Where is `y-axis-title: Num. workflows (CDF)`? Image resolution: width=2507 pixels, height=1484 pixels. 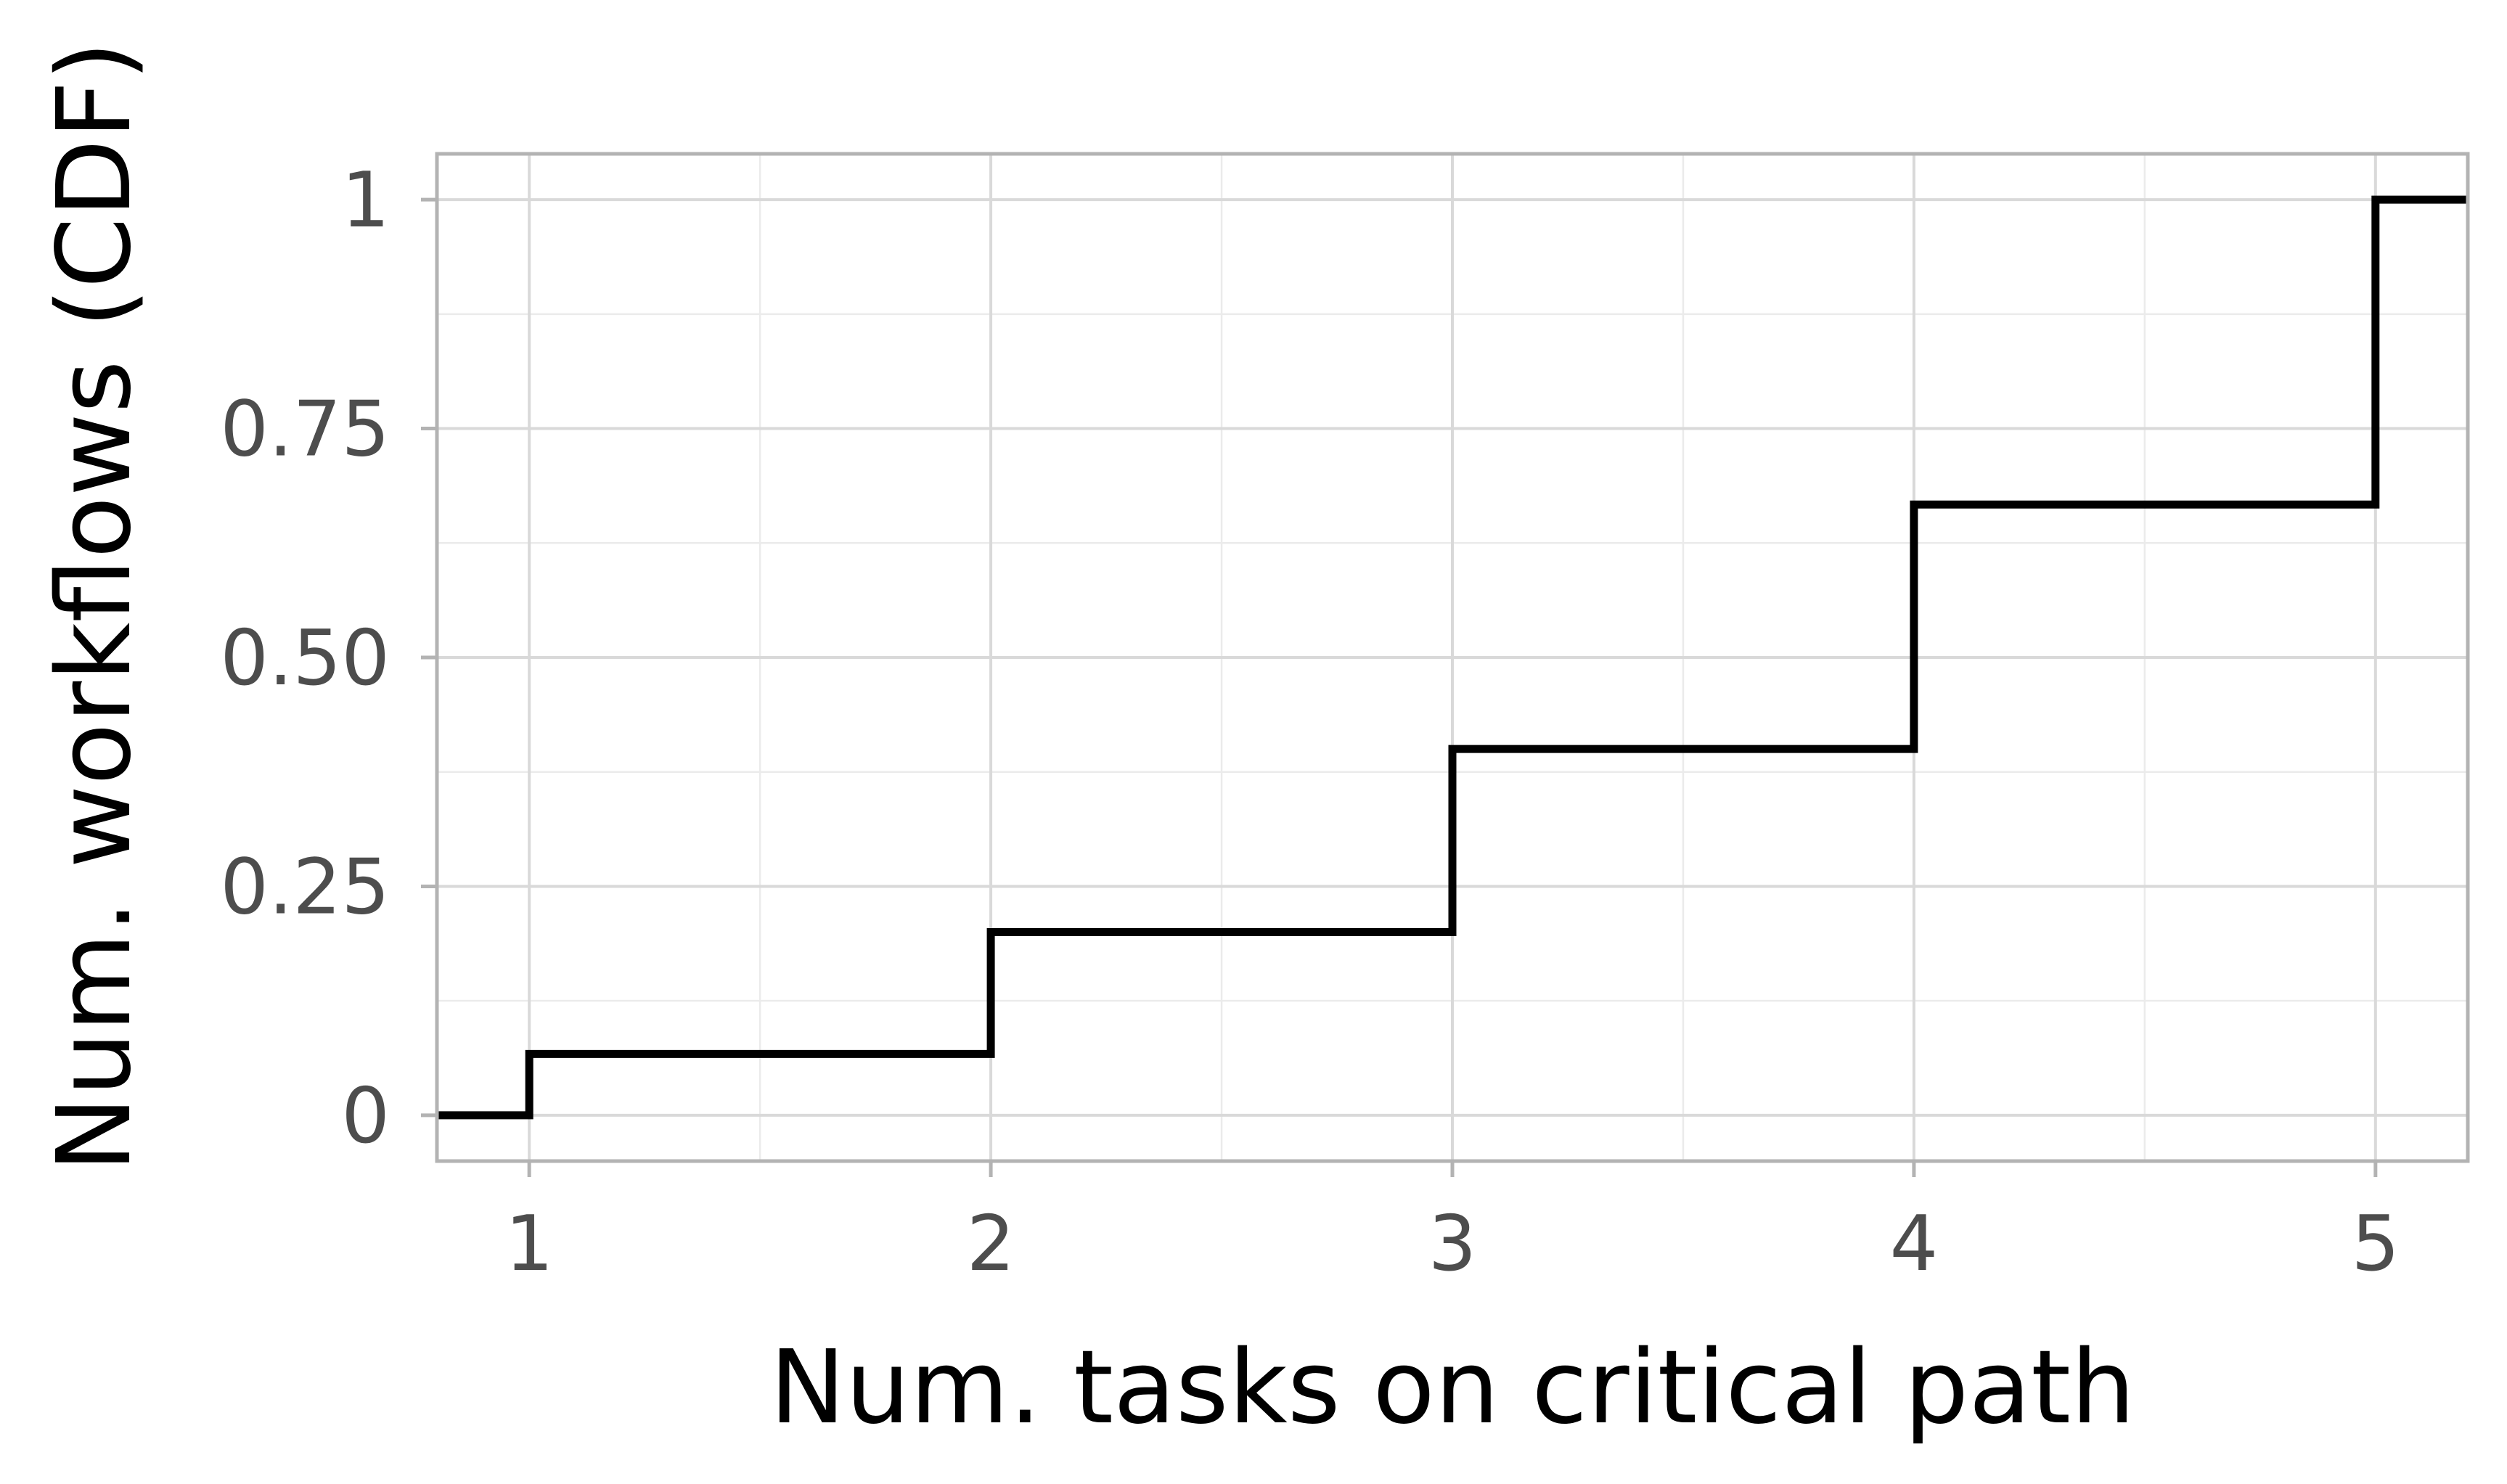
y-axis-title: Num. workflows (CDF) is located at coordinates (95, 607).